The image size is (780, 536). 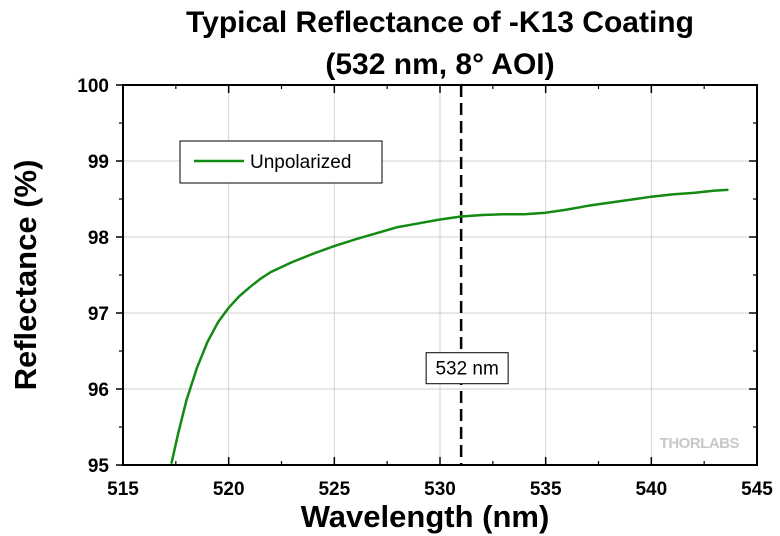 What do you see at coordinates (757, 489) in the screenshot?
I see `x-tick-label: 545` at bounding box center [757, 489].